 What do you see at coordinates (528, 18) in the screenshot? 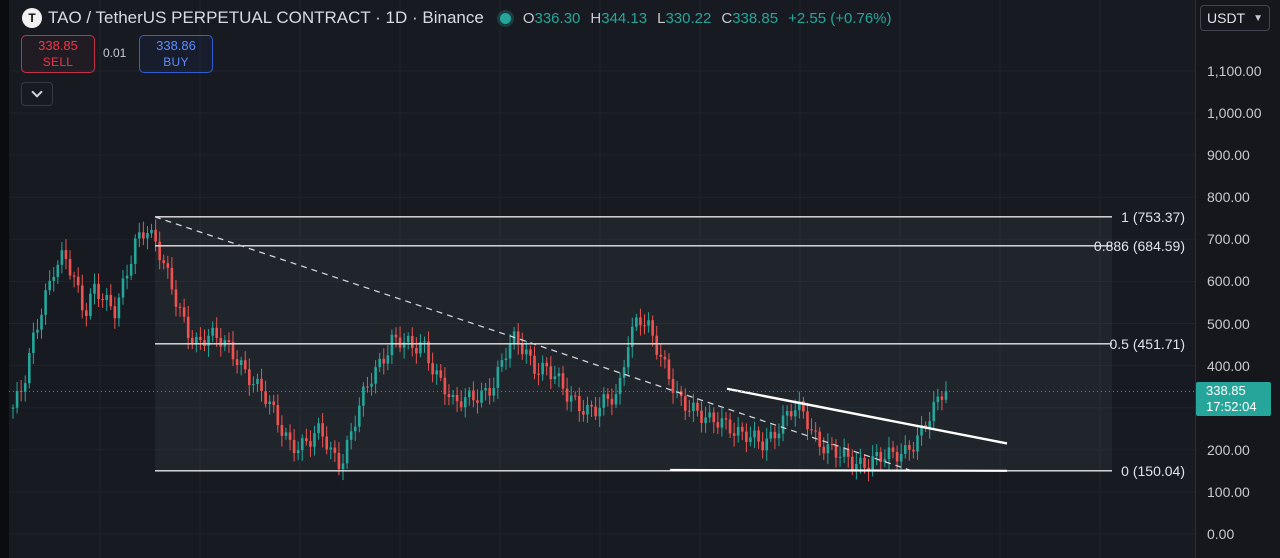
I see `open-label: O` at bounding box center [528, 18].